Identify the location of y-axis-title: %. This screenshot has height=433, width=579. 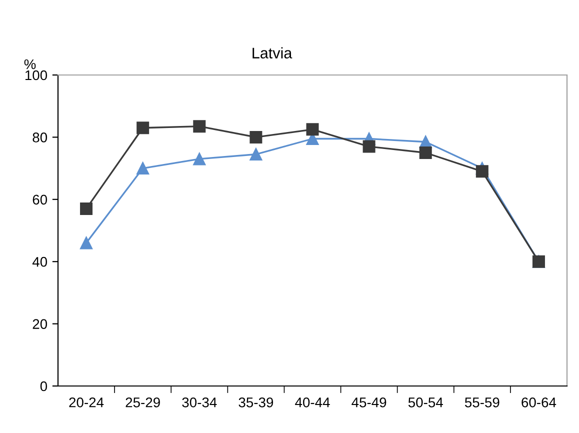
(30, 64).